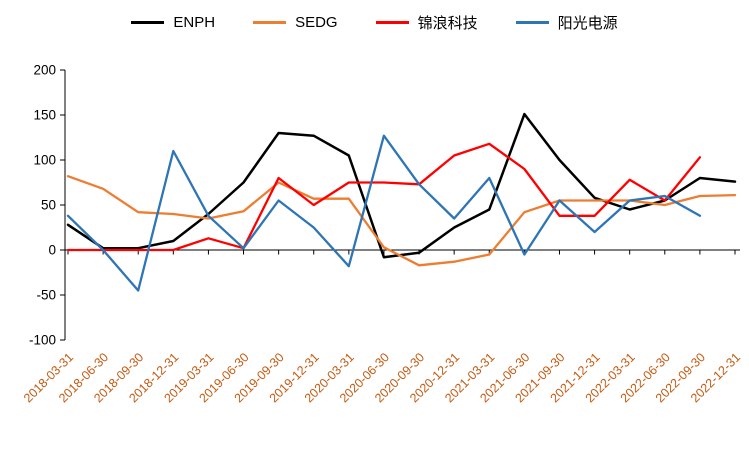 This screenshot has height=450, width=749. What do you see at coordinates (374, 22) in the screenshot?
I see `legend: ENPH SEDG 锦浪科技 阳光电源` at bounding box center [374, 22].